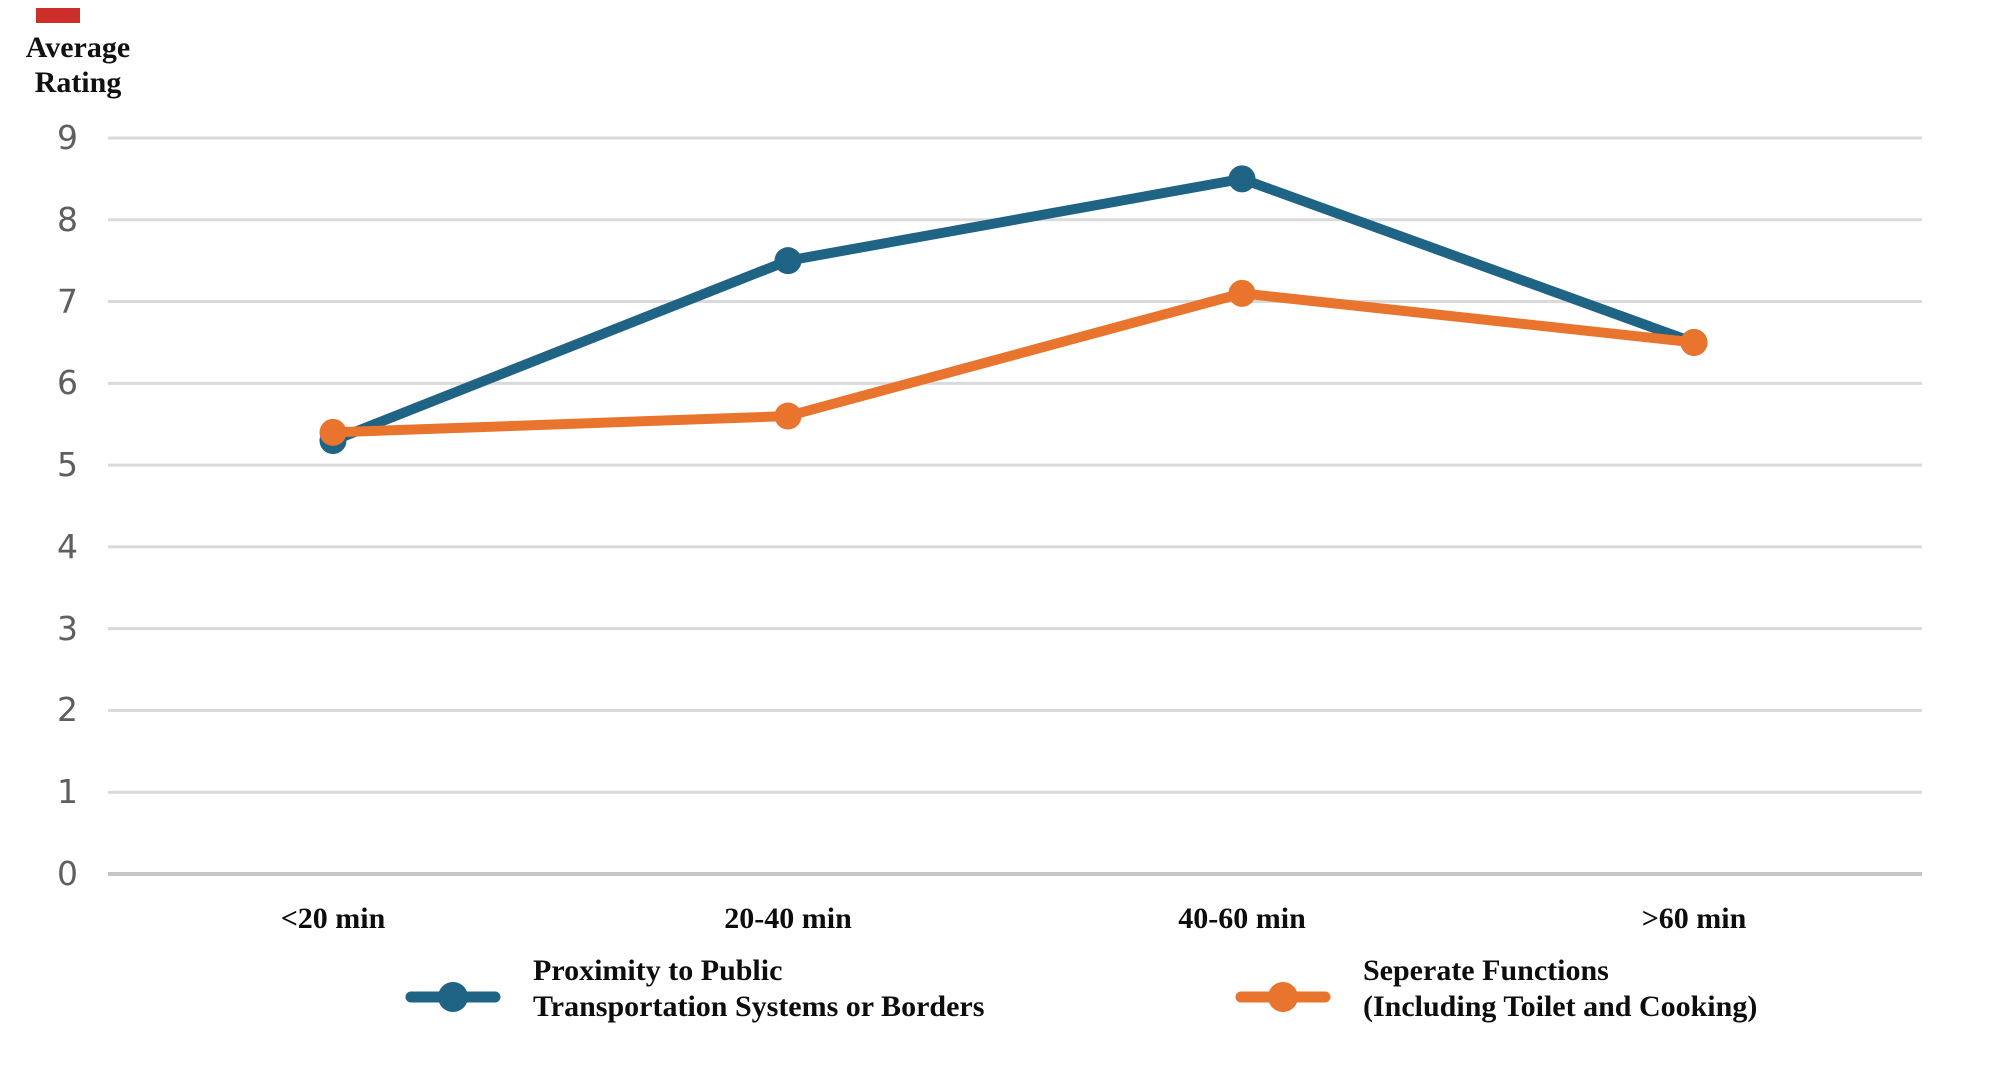 Image resolution: width=2000 pixels, height=1080 pixels. I want to click on x-axis-label: 20-40 min, so click(788, 918).